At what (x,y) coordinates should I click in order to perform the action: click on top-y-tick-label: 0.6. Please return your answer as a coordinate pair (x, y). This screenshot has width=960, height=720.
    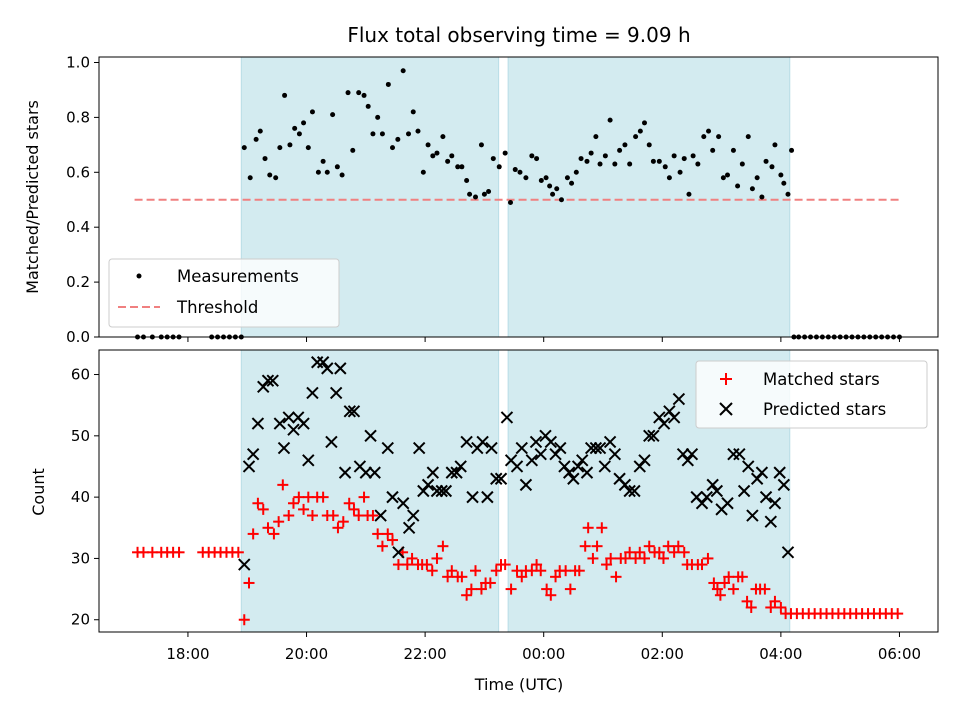
    Looking at the image, I should click on (78, 172).